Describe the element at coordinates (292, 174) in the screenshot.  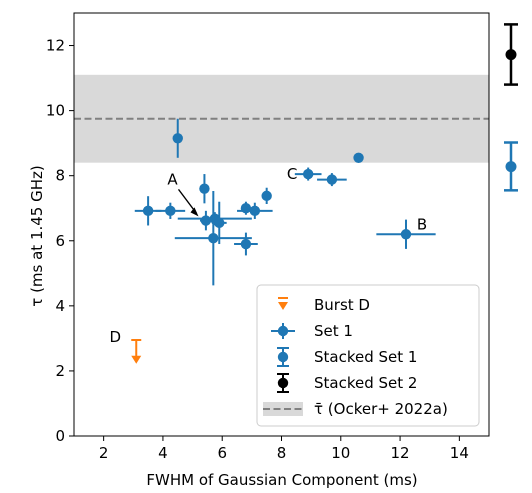
I see `annotation-label: C` at that location.